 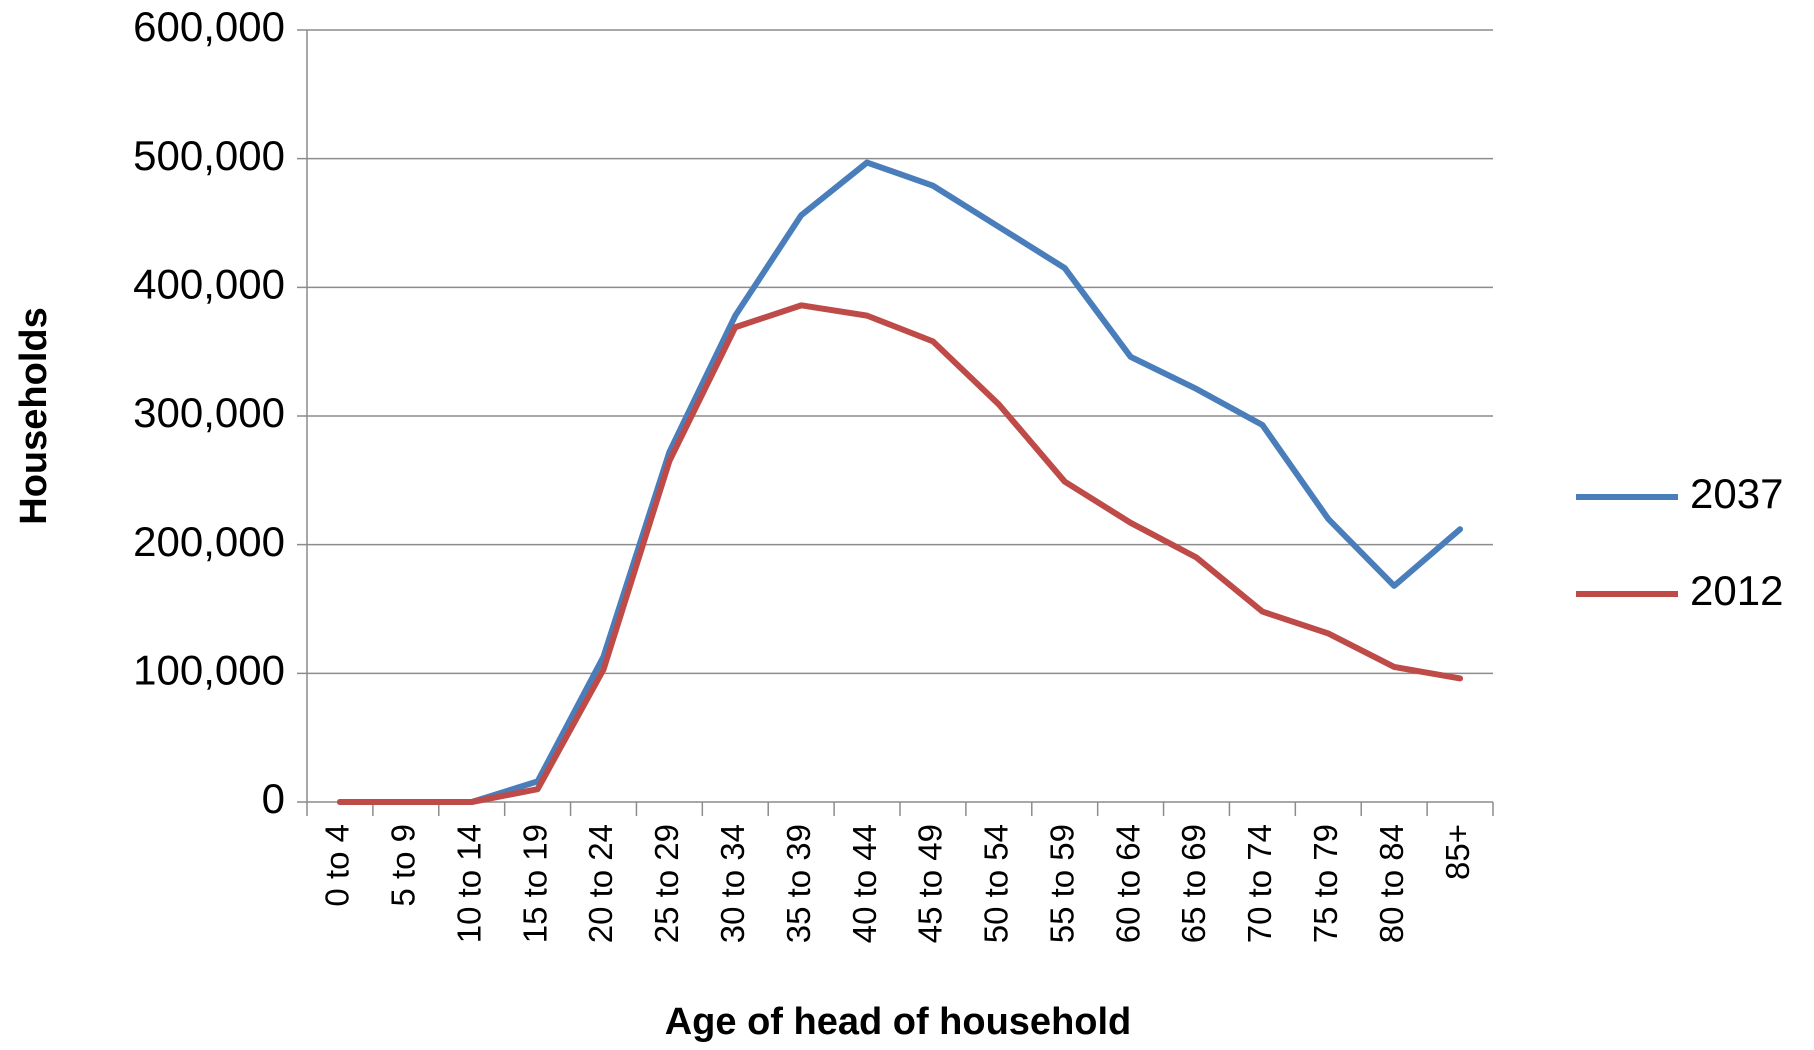 I want to click on x-tick-label: 50 to 54, so click(x=996, y=883).